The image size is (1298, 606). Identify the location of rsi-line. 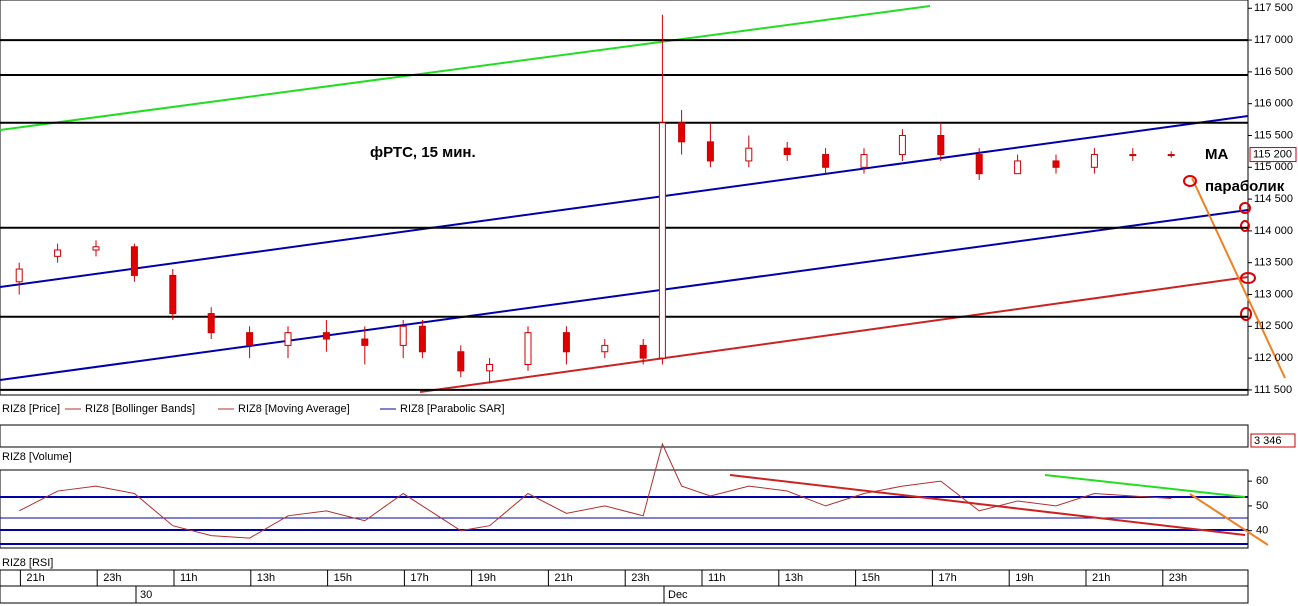
(595, 490).